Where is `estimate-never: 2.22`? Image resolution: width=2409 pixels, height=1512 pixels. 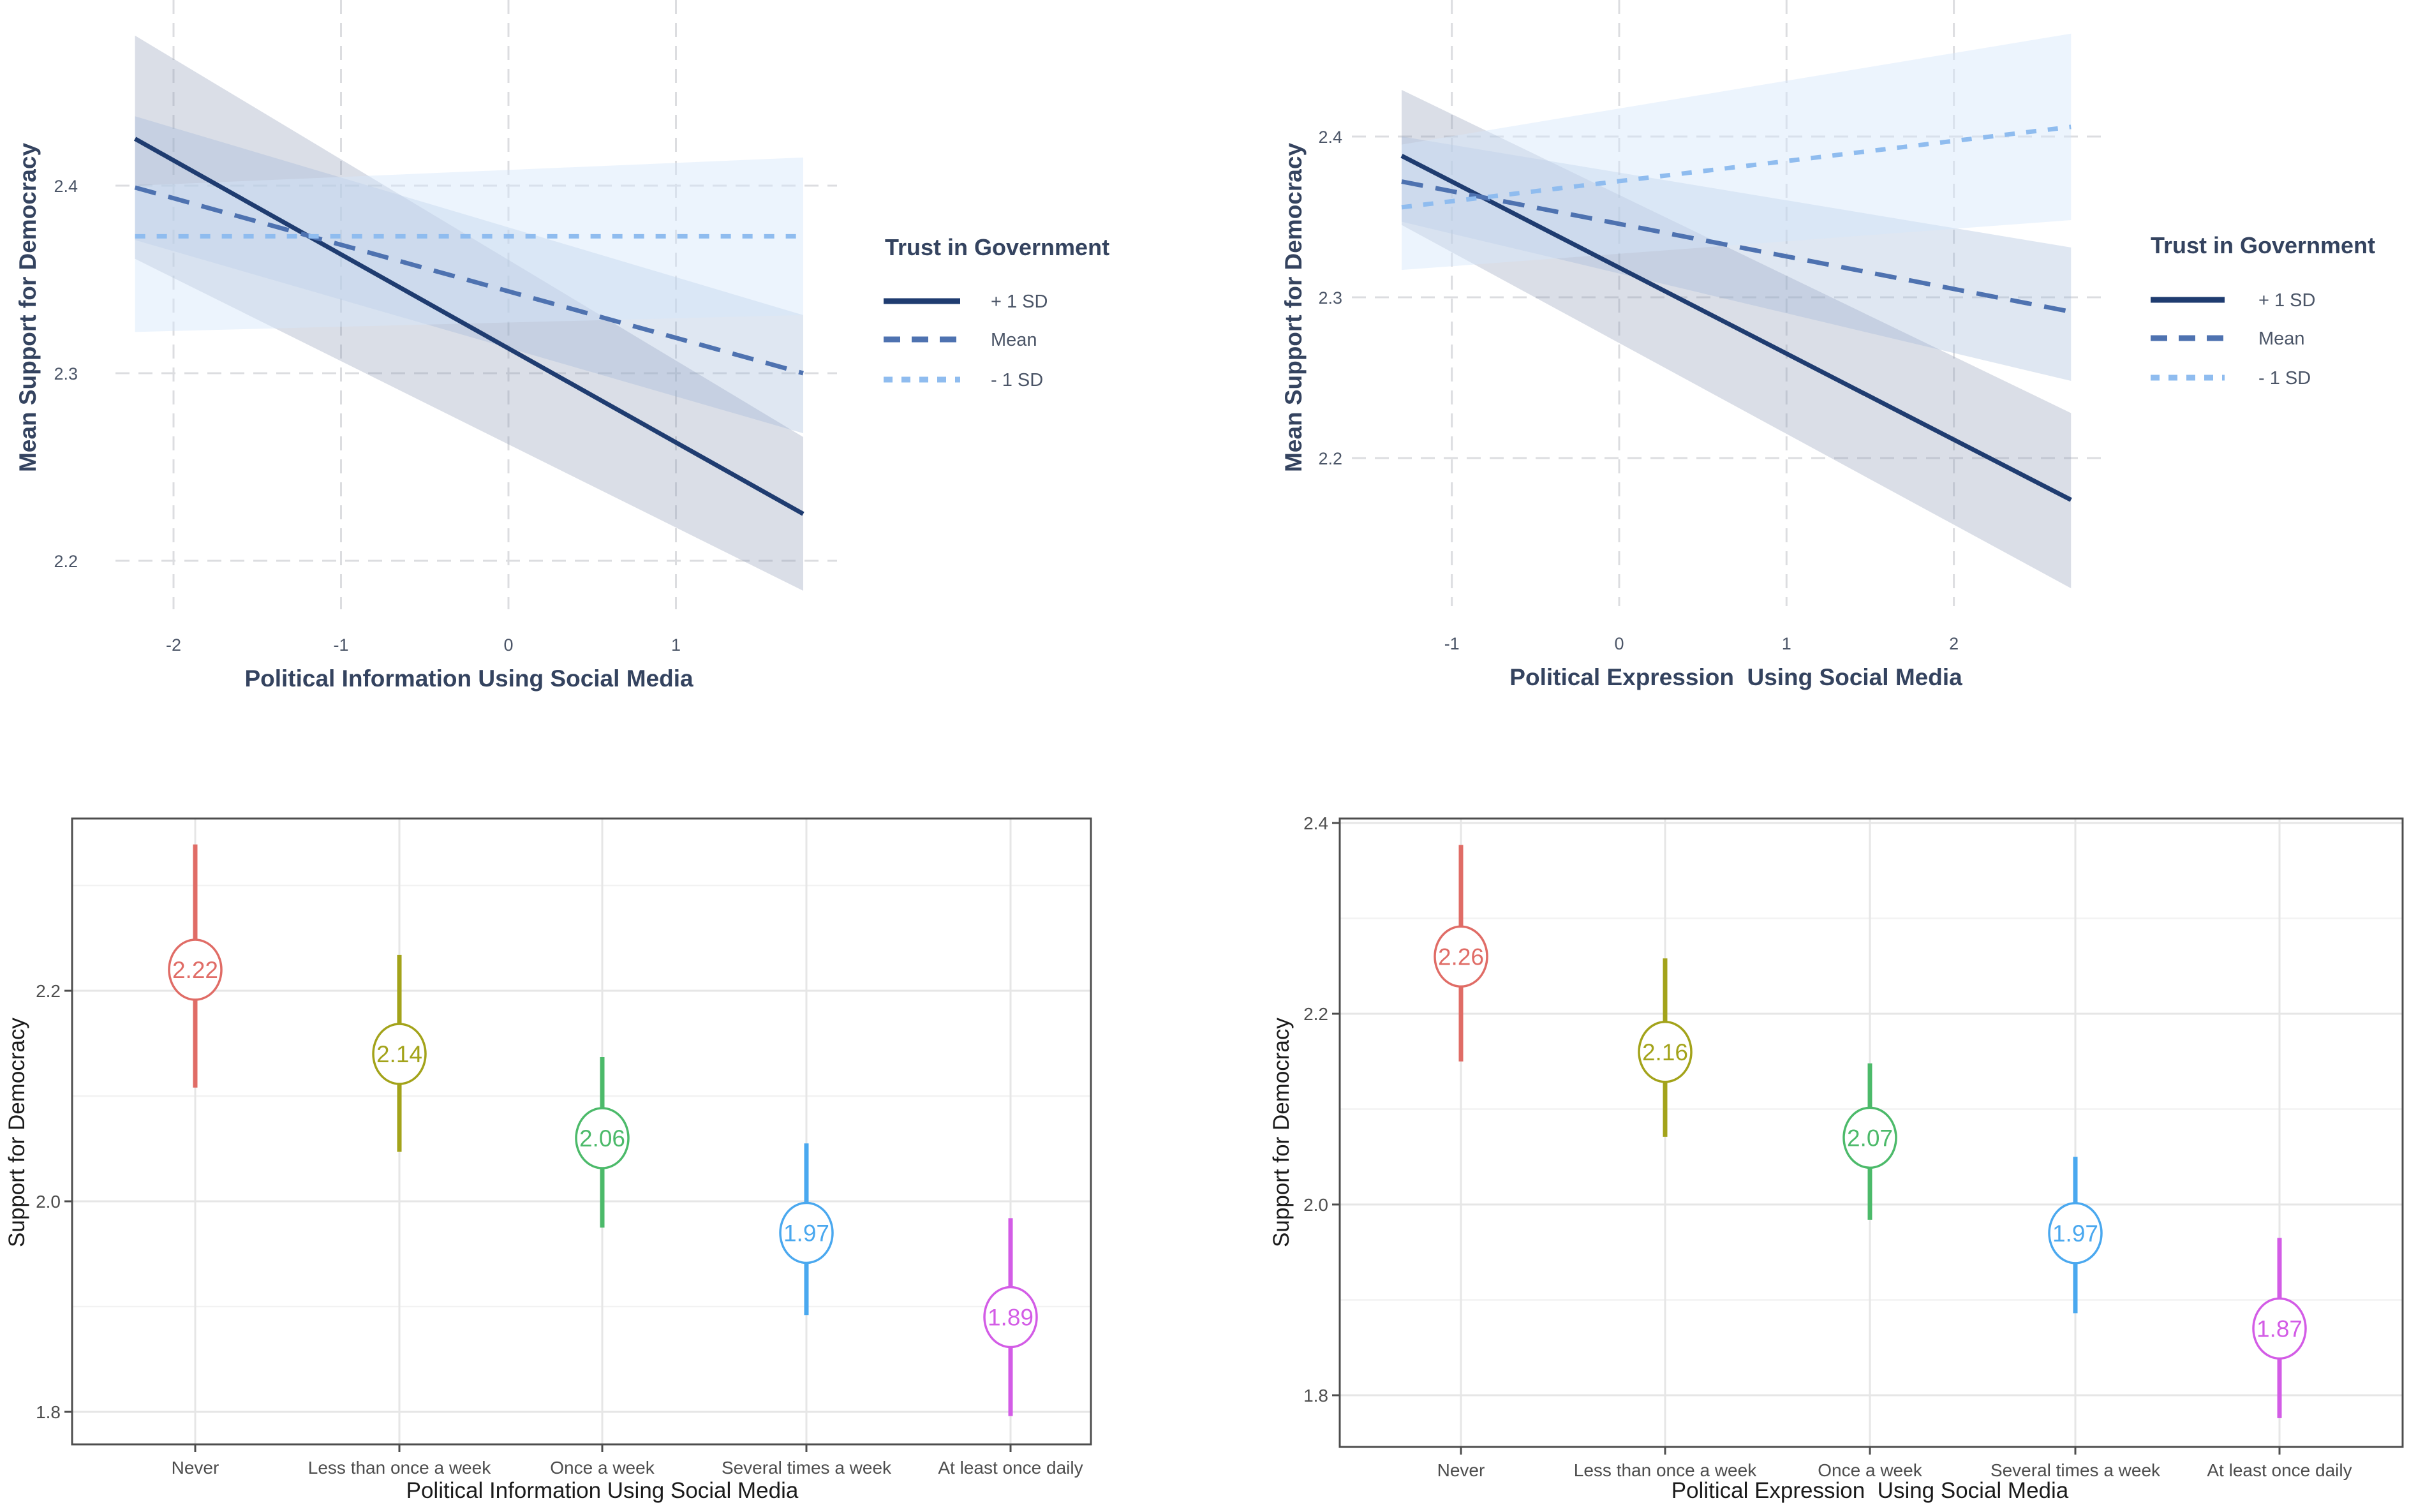 estimate-never: 2.22 is located at coordinates (195, 966).